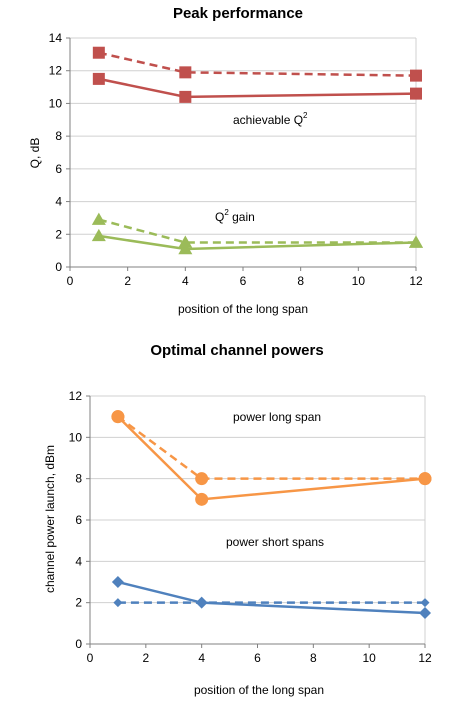 Image resolution: width=474 pixels, height=716 pixels. Describe the element at coordinates (270, 119) in the screenshot. I see `chart1-annotation-achievable-q2: achievable Q2` at that location.